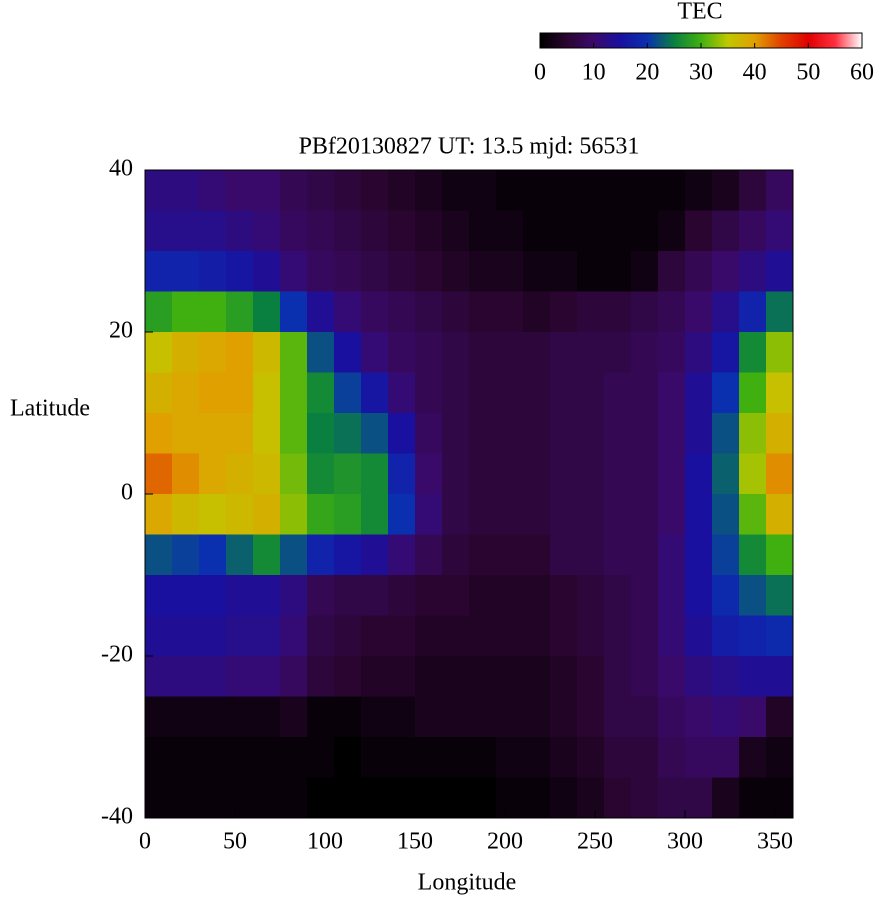 This screenshot has width=878, height=900. What do you see at coordinates (775, 842) in the screenshot?
I see `x-tick-label: 350` at bounding box center [775, 842].